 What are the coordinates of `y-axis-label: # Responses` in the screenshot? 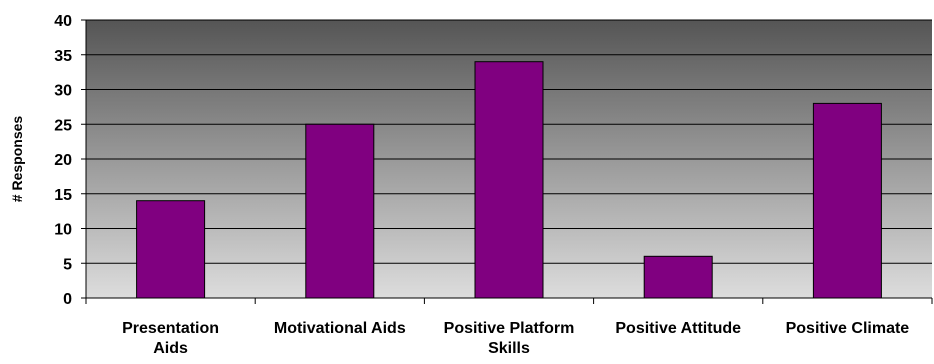 It's located at (17, 159).